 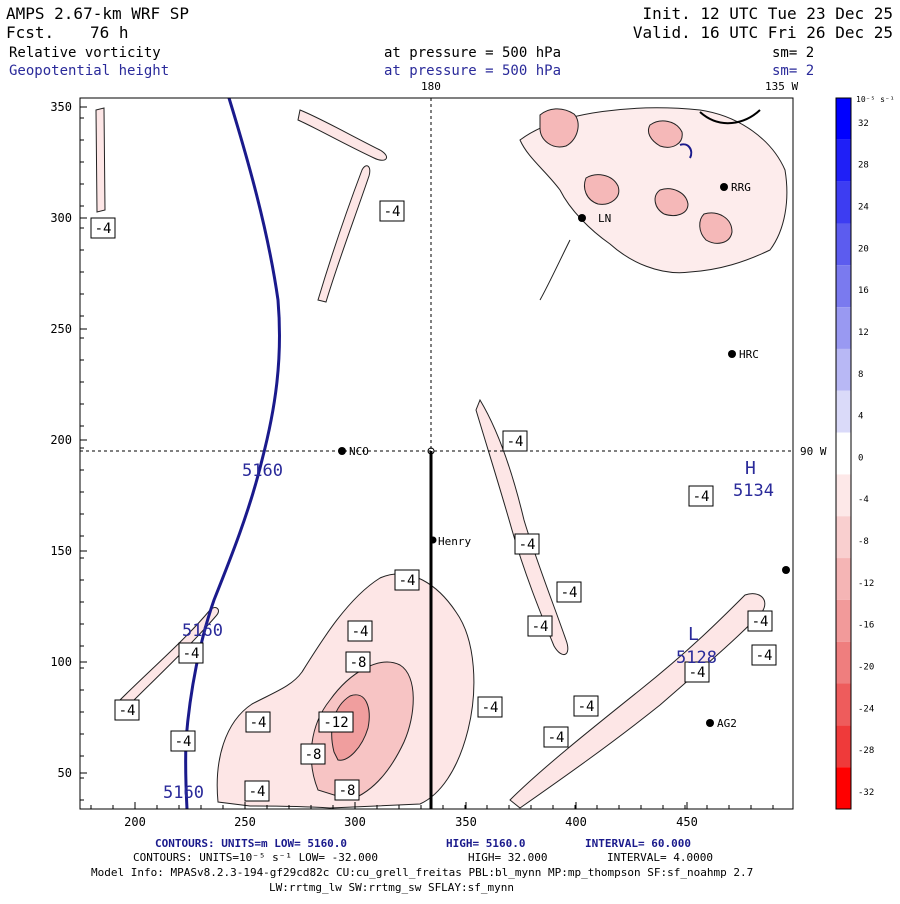 I want to click on station-nco: NCO, so click(x=353, y=451).